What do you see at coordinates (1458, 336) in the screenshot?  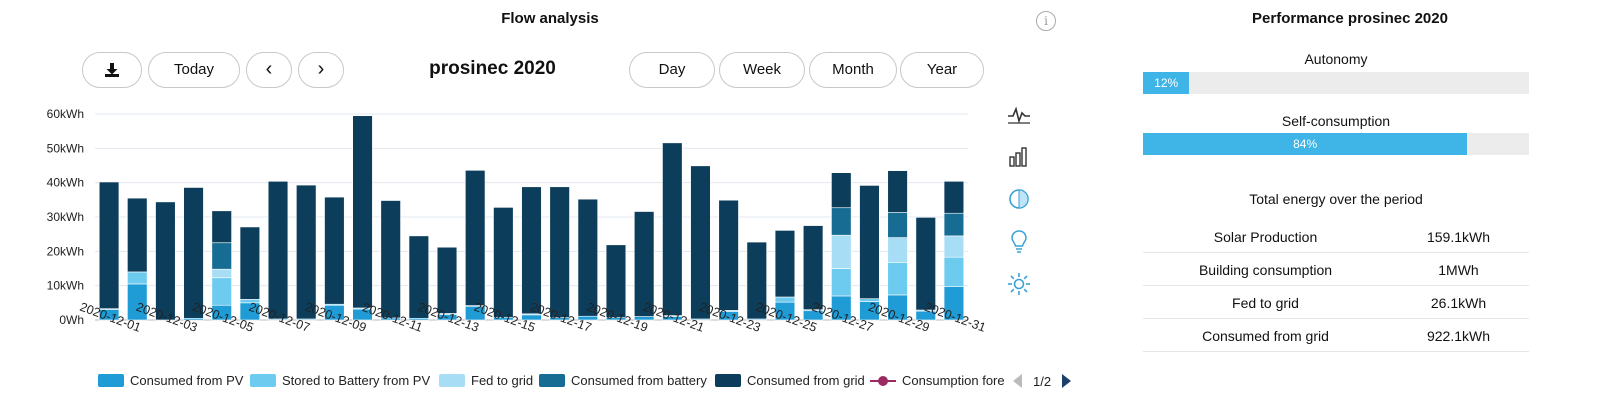 I see `stats-value: 922.1kWh` at bounding box center [1458, 336].